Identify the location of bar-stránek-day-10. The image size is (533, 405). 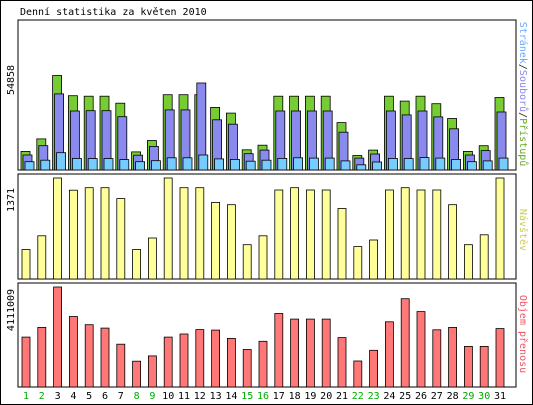
(171, 164).